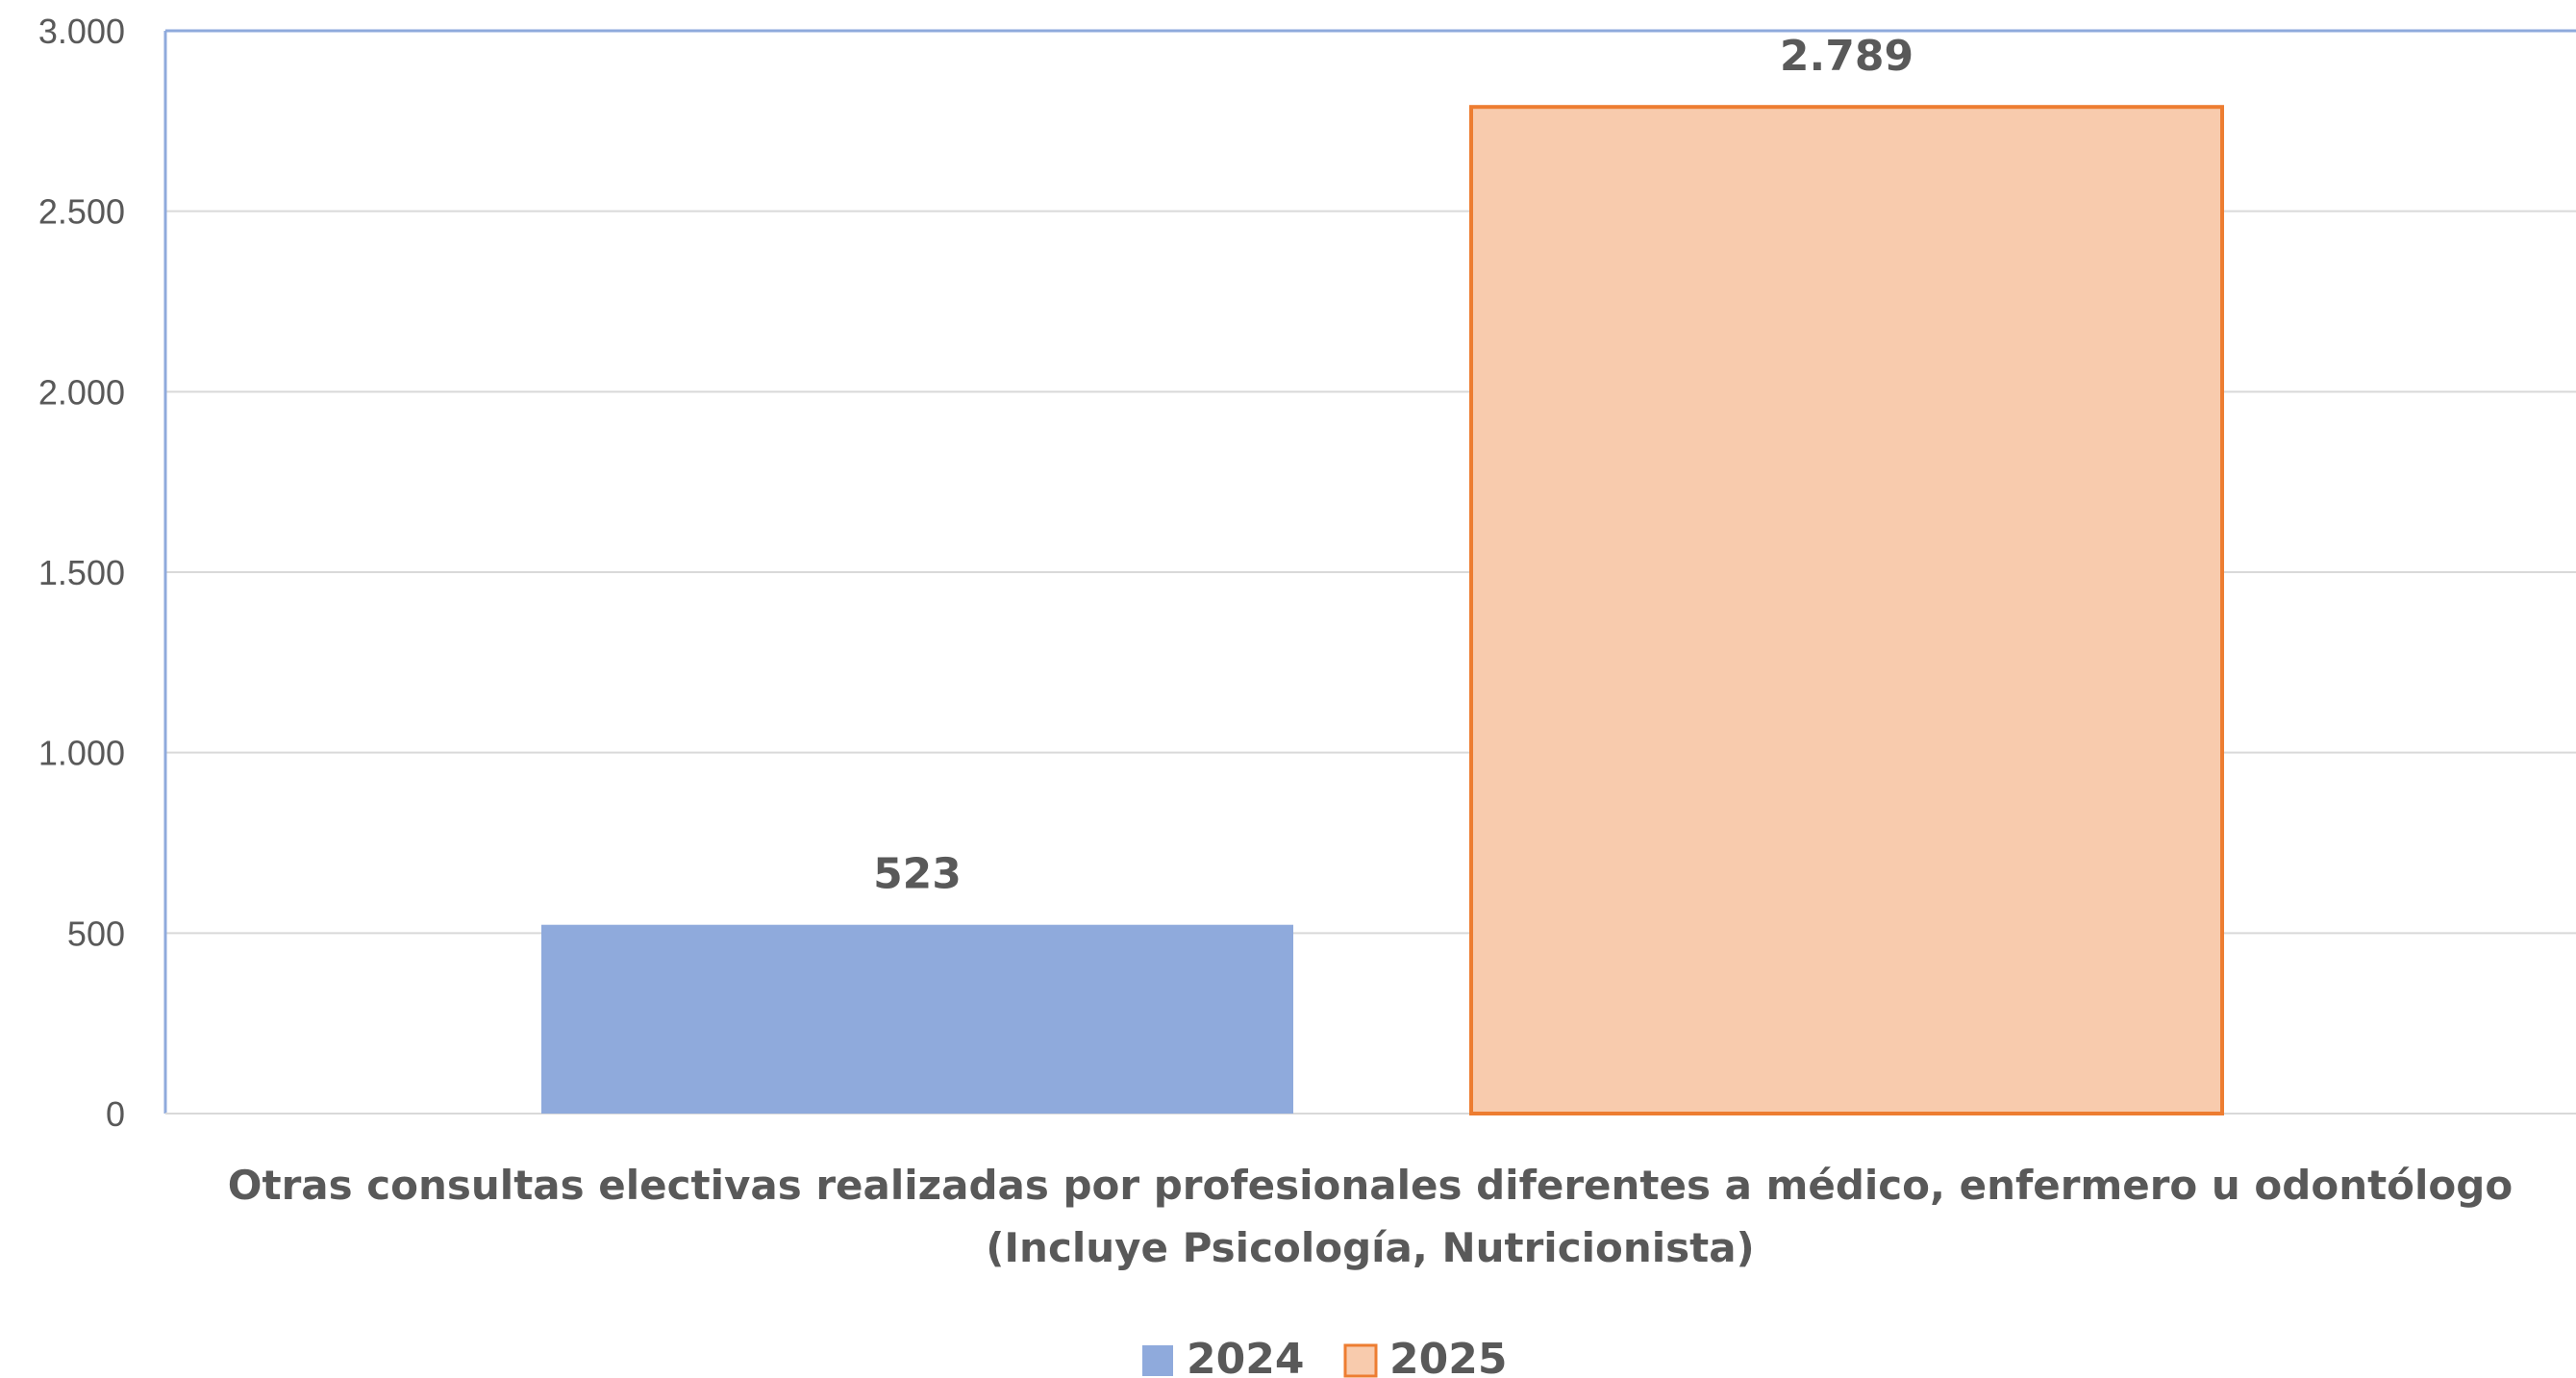  What do you see at coordinates (1846, 56) in the screenshot?
I see `data-label-2025: 2.789` at bounding box center [1846, 56].